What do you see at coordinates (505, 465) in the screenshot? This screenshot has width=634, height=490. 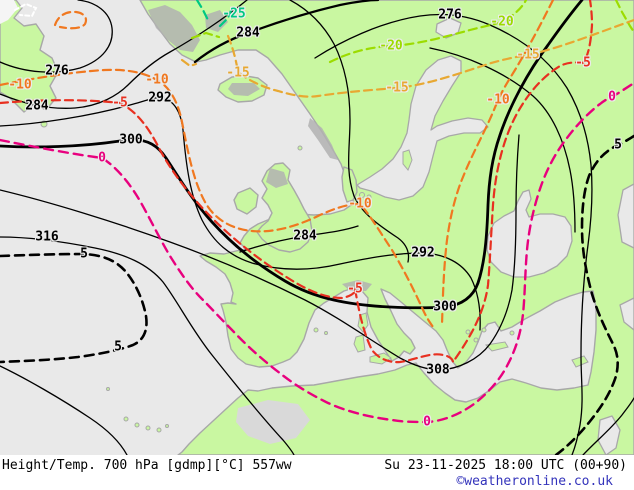 I see `caption-datetime-text: Su 23-11-2025 18:00 UTC (00+90)` at bounding box center [505, 465].